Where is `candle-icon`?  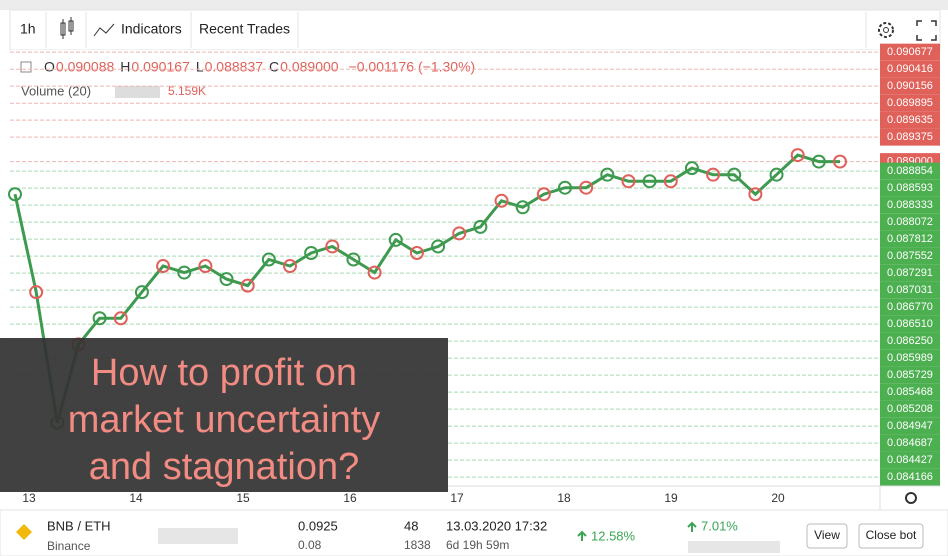
candle-icon is located at coordinates (67, 28).